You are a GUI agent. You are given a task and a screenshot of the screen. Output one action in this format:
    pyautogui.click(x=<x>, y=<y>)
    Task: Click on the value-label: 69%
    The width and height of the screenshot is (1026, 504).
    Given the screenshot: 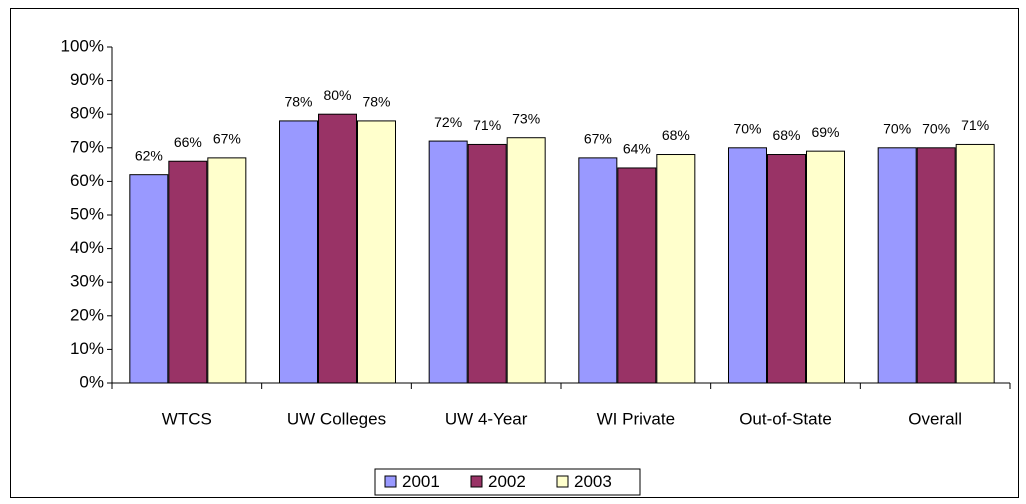 What is the action you would take?
    pyautogui.click(x=825, y=132)
    